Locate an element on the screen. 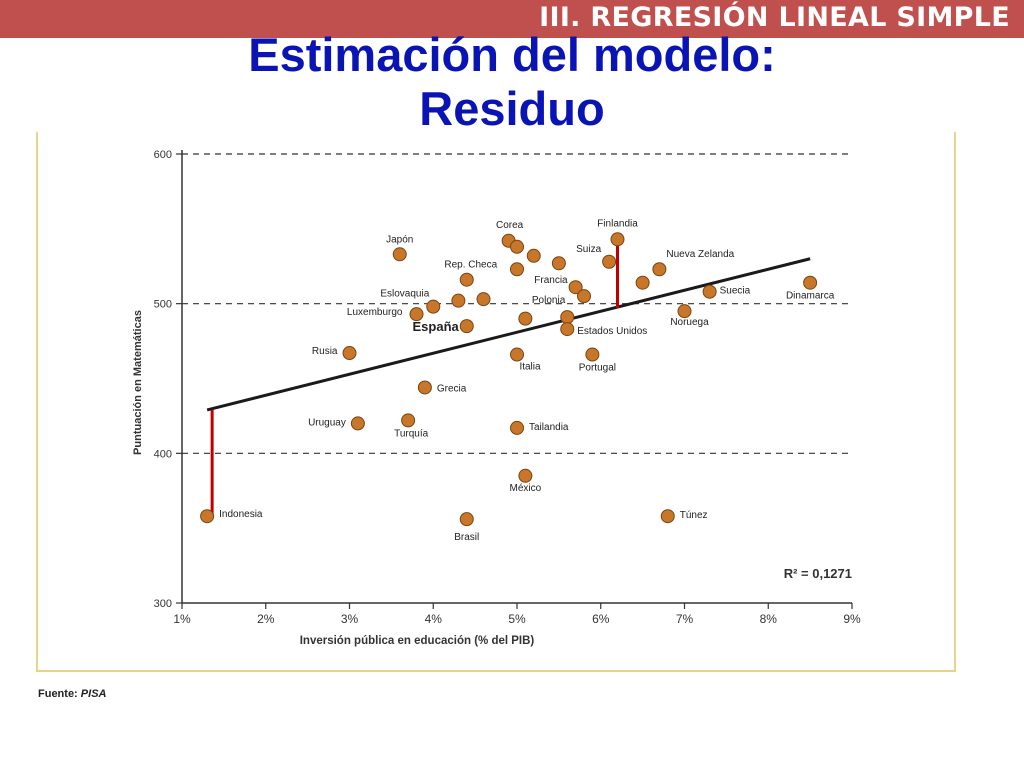 The image size is (1024, 768). x-tick-label: 1% is located at coordinates (182, 619).